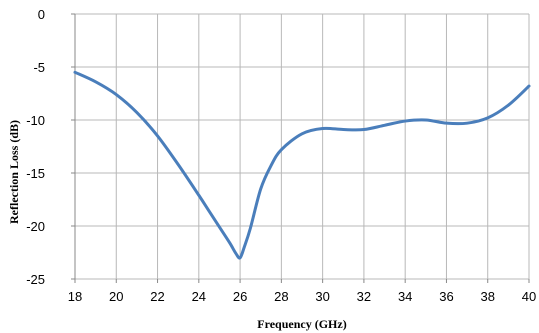 The height and width of the screenshot is (333, 539). What do you see at coordinates (487, 296) in the screenshot?
I see `x-tick-label: 38` at bounding box center [487, 296].